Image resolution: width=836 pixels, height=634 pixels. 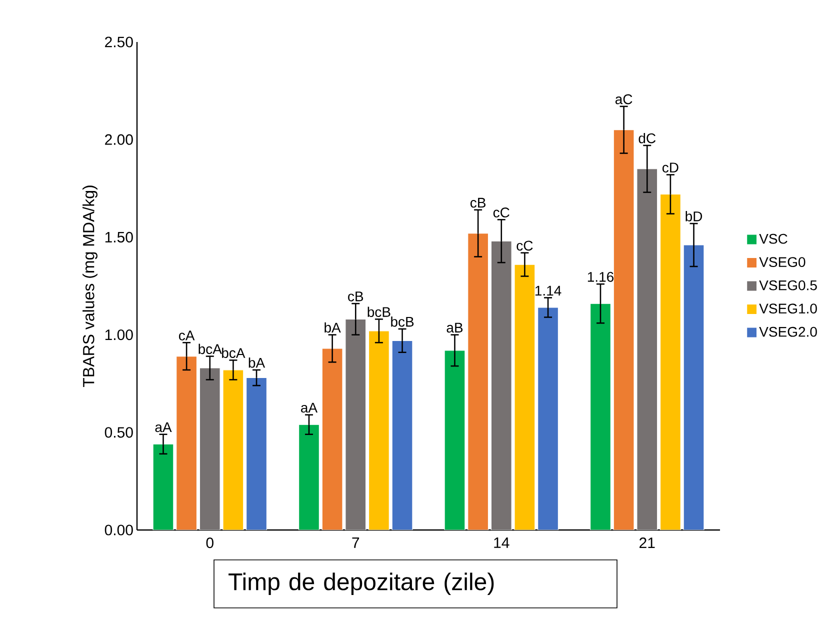 I want to click on data-label: cD, so click(x=670, y=167).